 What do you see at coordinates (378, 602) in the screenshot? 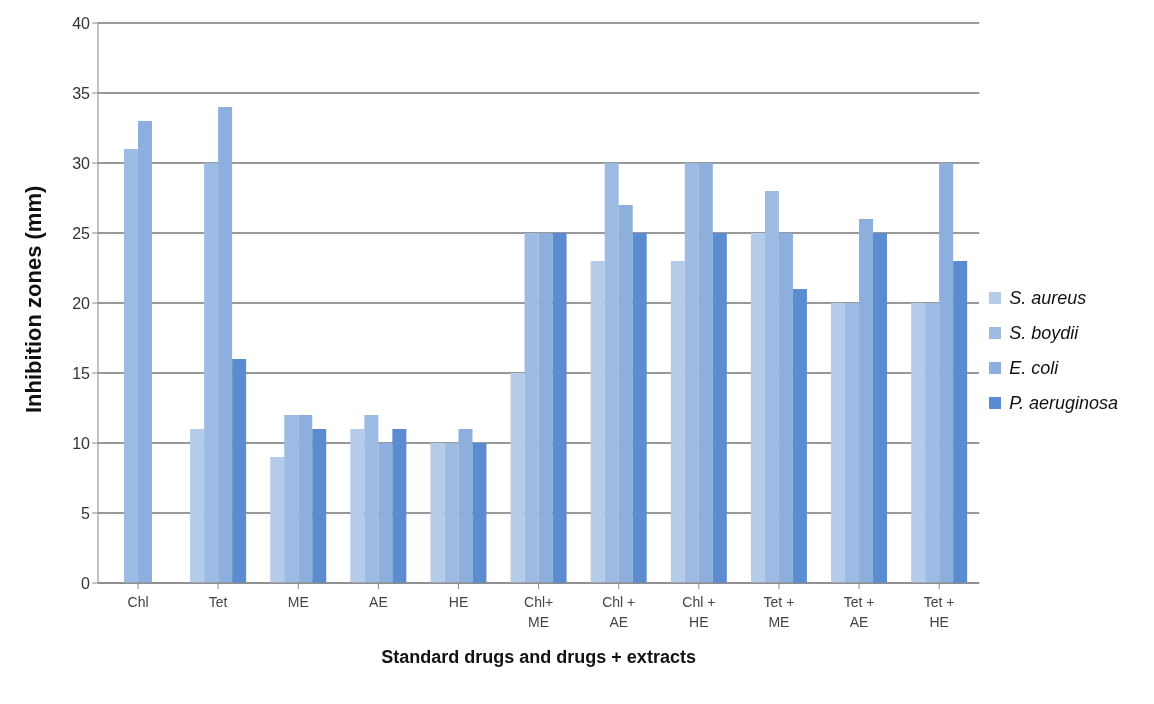
I see `x-tick-label: AE` at bounding box center [378, 602].